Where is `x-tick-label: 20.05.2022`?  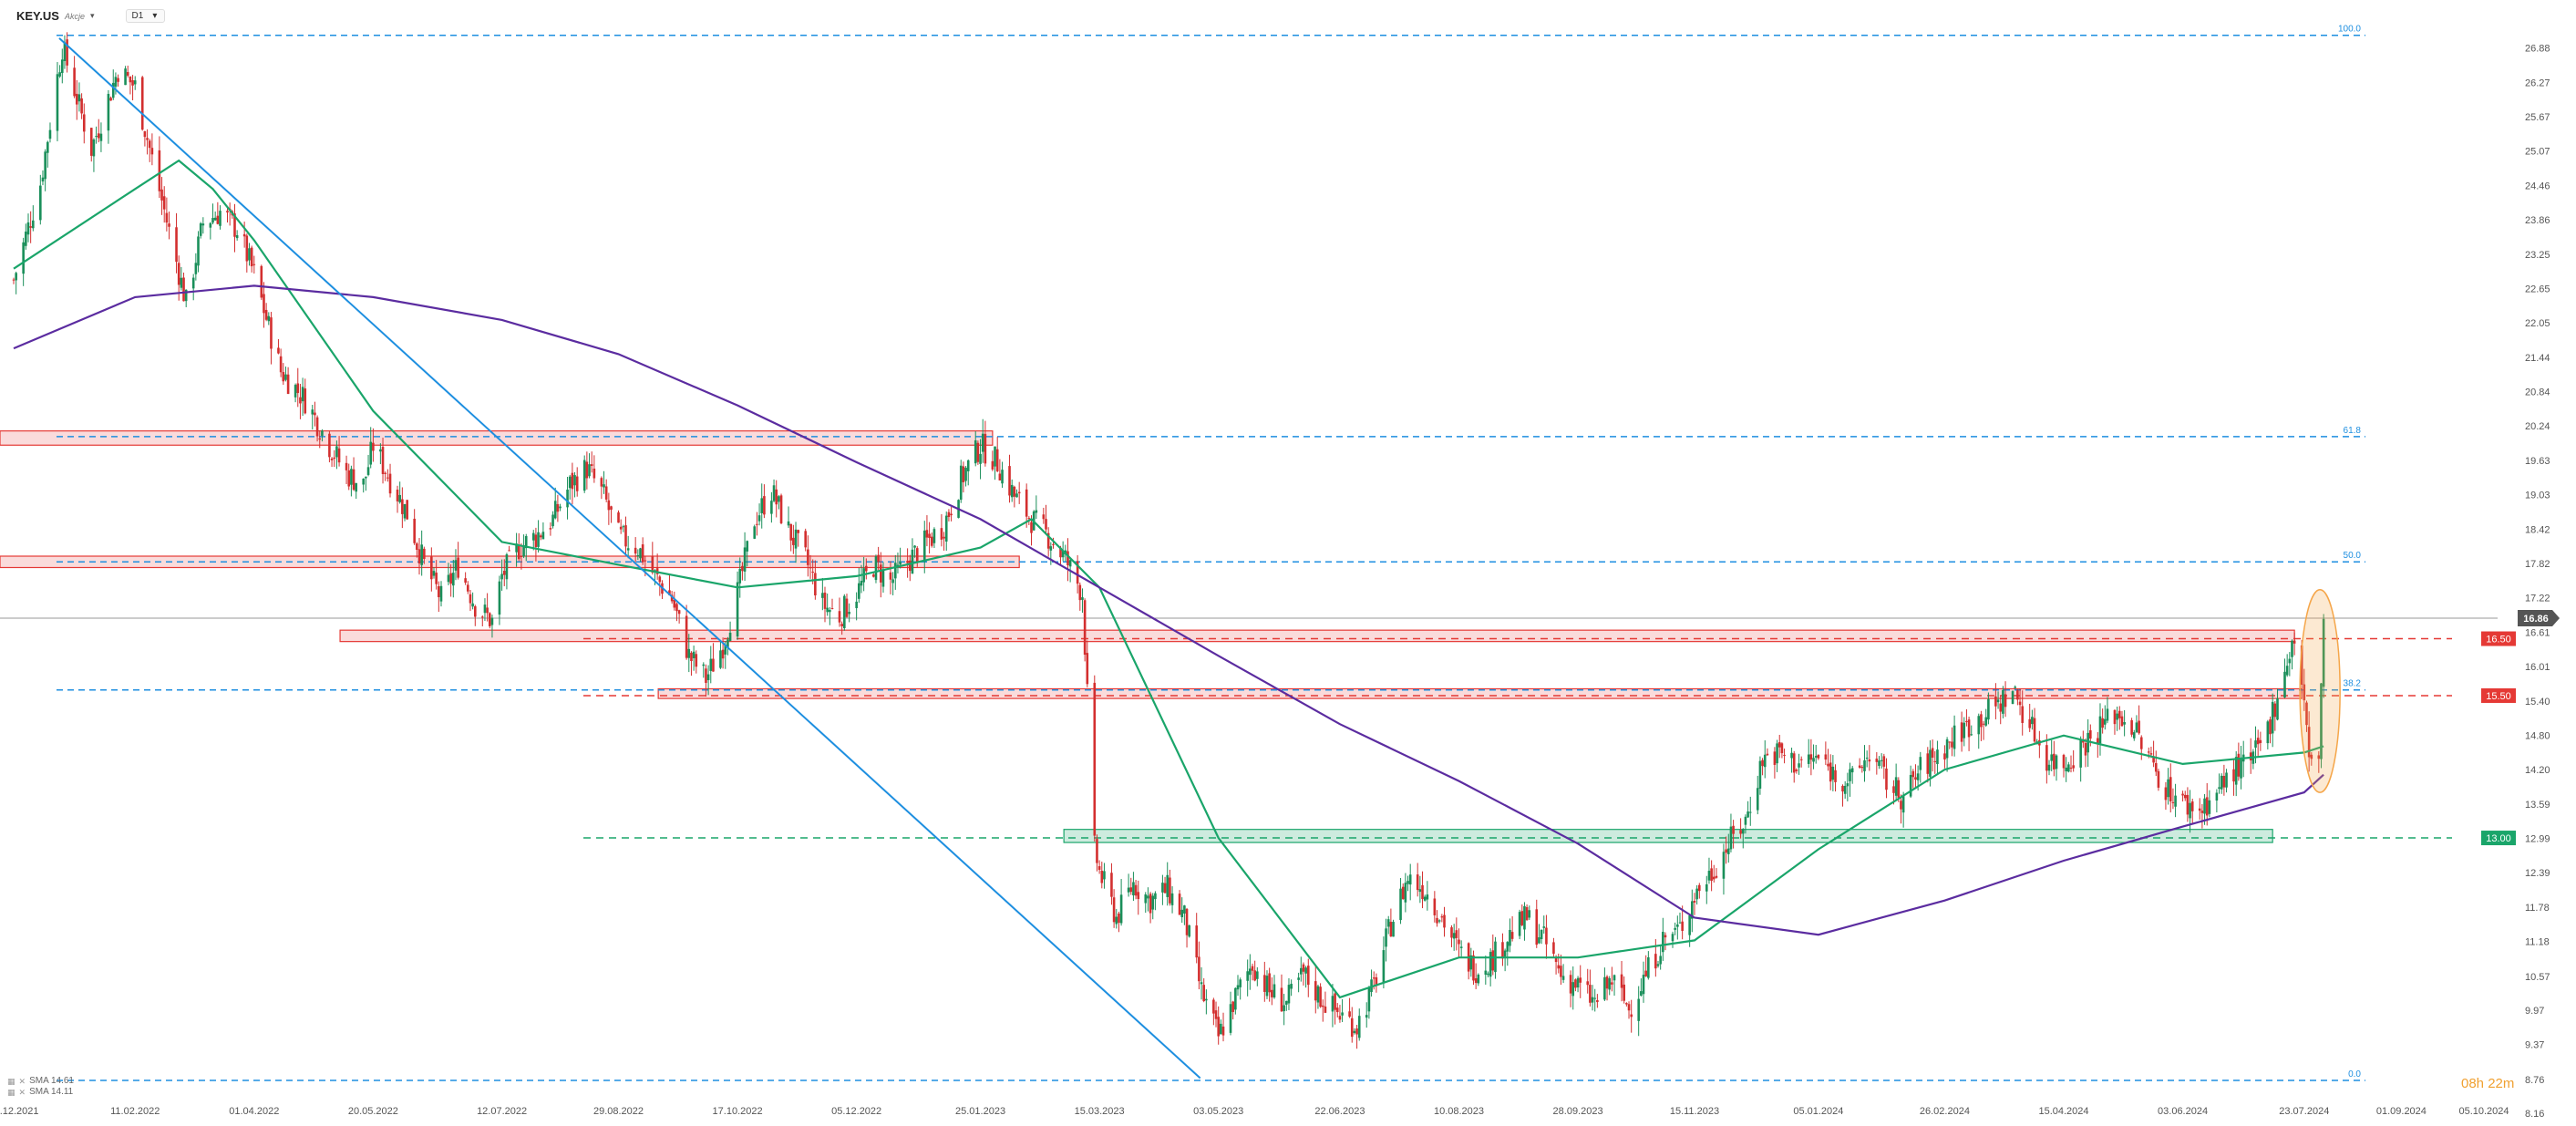 x-tick-label: 20.05.2022 is located at coordinates (373, 1112).